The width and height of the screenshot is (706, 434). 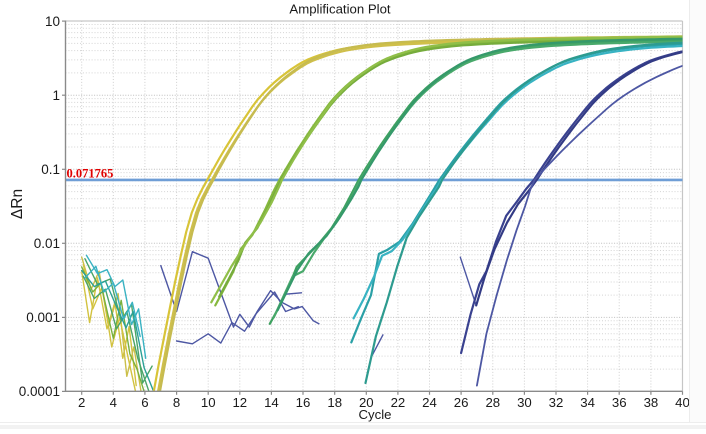 I want to click on svg-text: 0.071765, so click(x=90, y=174).